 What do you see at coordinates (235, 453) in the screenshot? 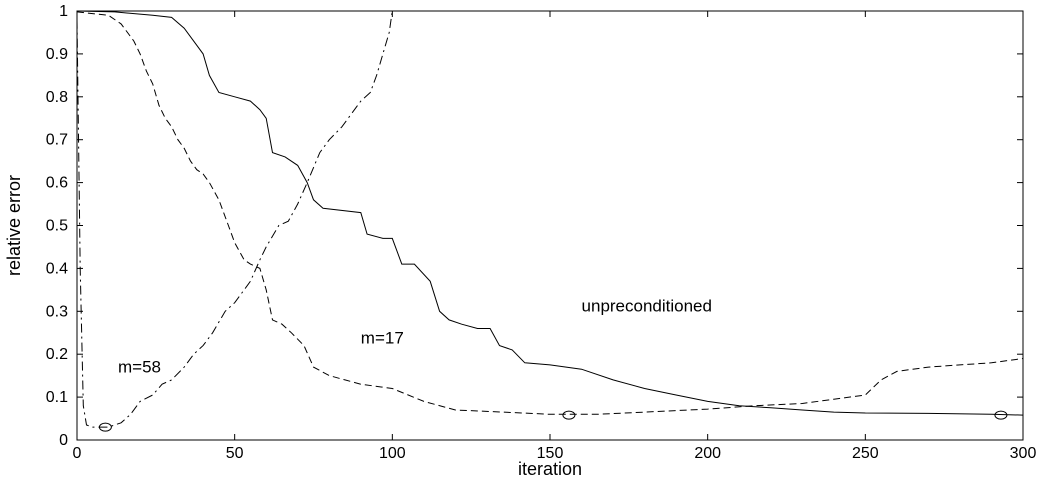
I see `x-tick-label-2: 50` at bounding box center [235, 453].